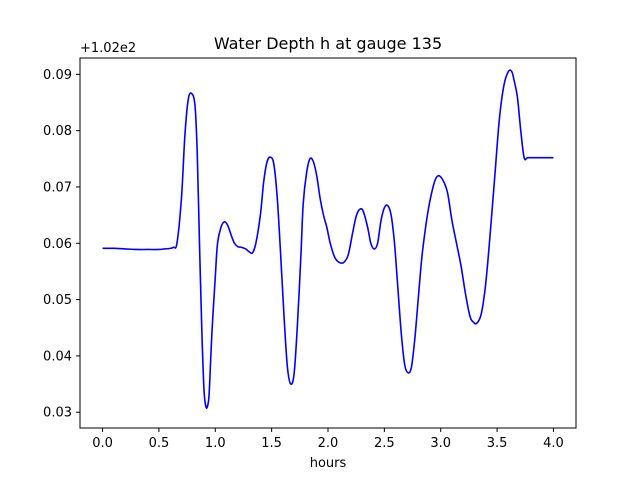 The width and height of the screenshot is (640, 480). What do you see at coordinates (57, 75) in the screenshot?
I see `y-tick-label: 0.09` at bounding box center [57, 75].